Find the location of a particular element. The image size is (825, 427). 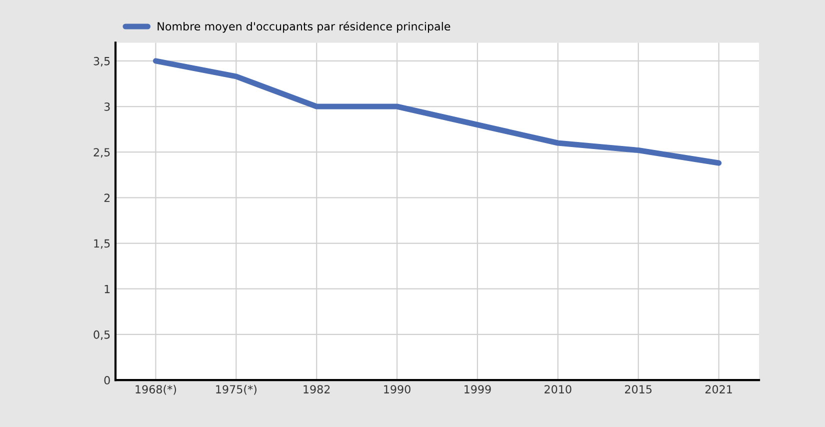

x-tick-label: 1975(*) is located at coordinates (236, 389).